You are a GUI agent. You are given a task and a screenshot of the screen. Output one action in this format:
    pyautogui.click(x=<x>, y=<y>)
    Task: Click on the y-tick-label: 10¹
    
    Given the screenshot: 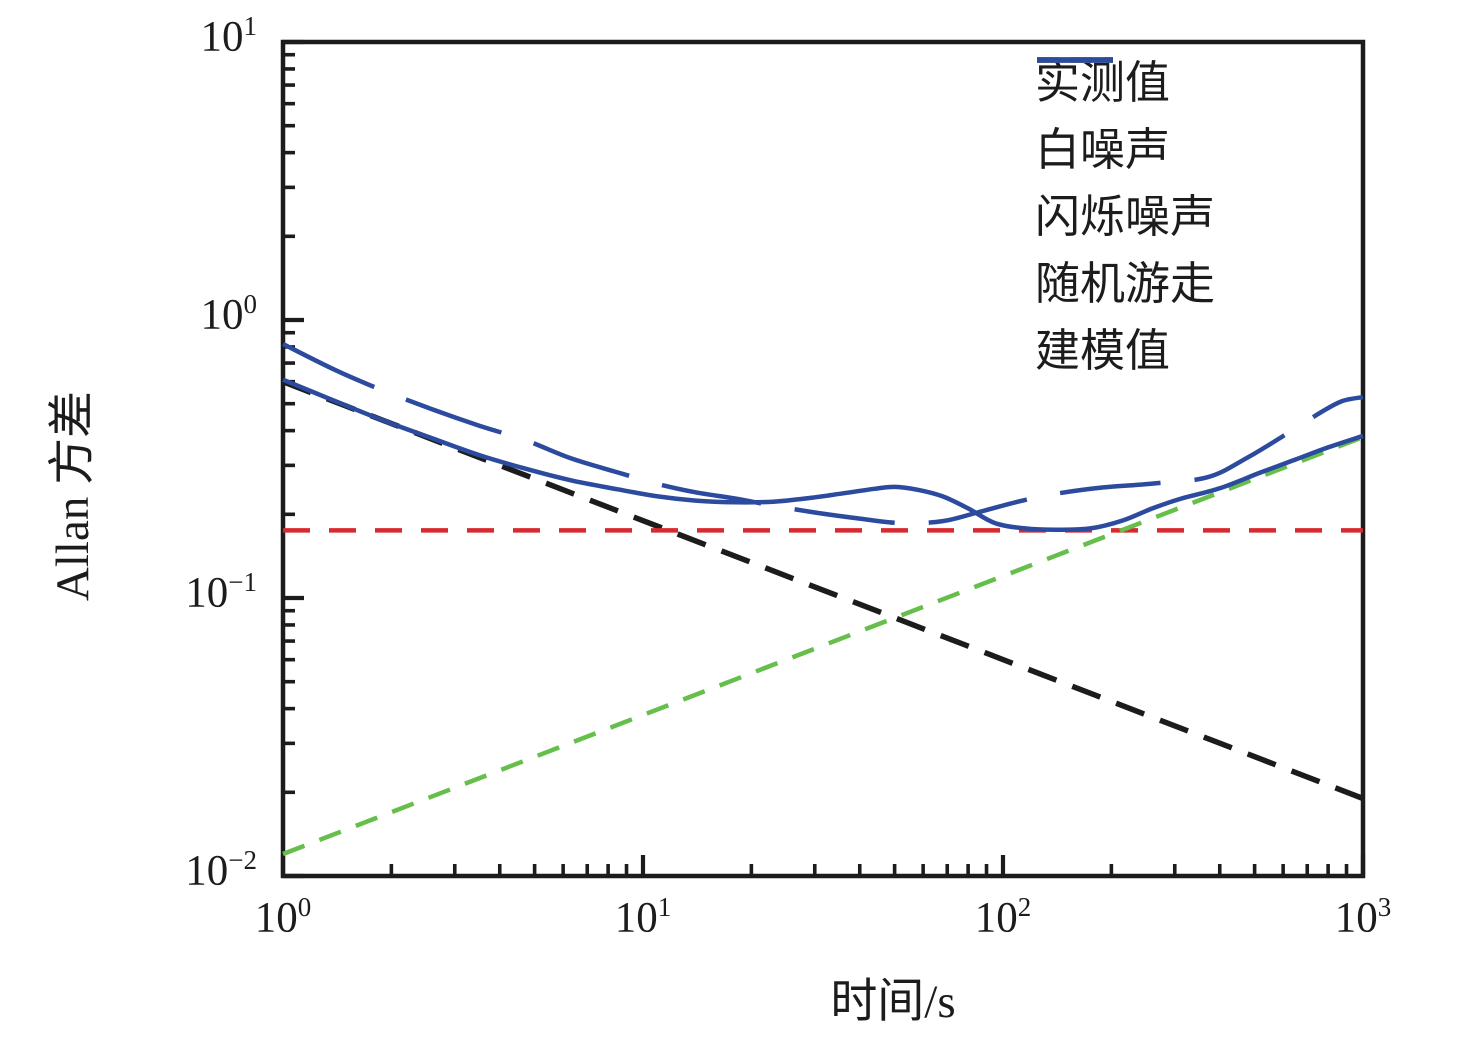 What is the action you would take?
    pyautogui.click(x=229, y=36)
    